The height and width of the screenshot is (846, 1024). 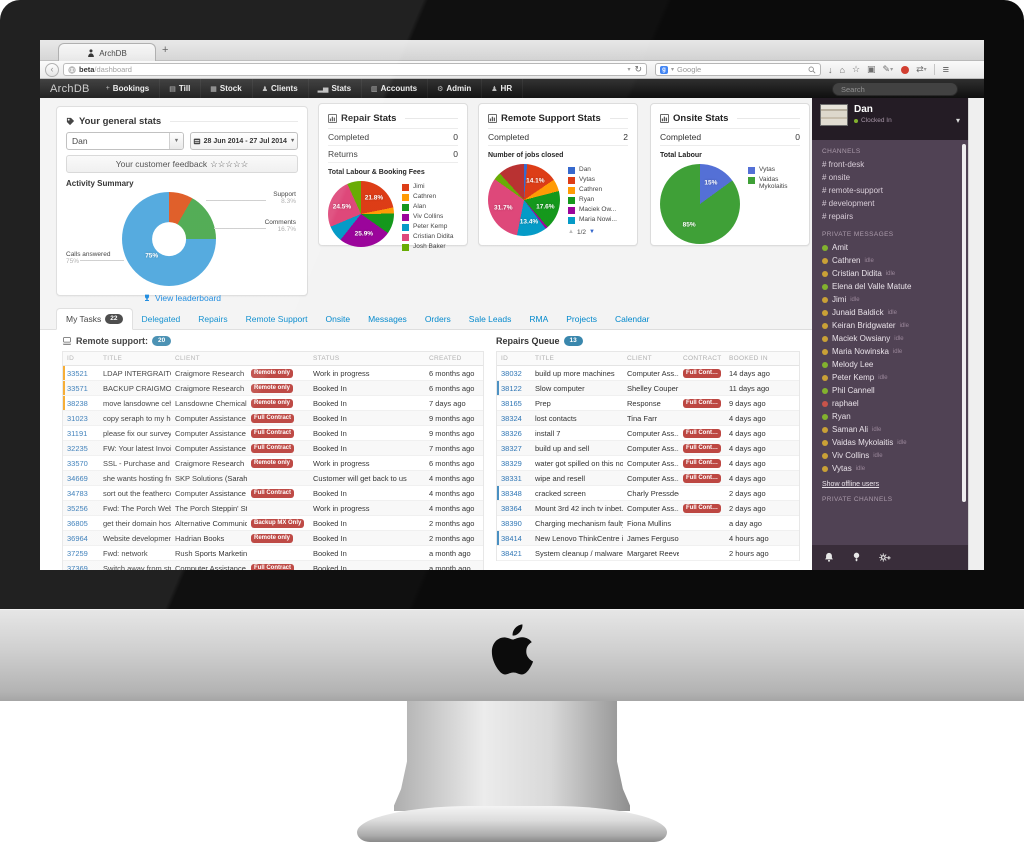 I want to click on member-item: Elena del Valle Matute, so click(x=890, y=286).